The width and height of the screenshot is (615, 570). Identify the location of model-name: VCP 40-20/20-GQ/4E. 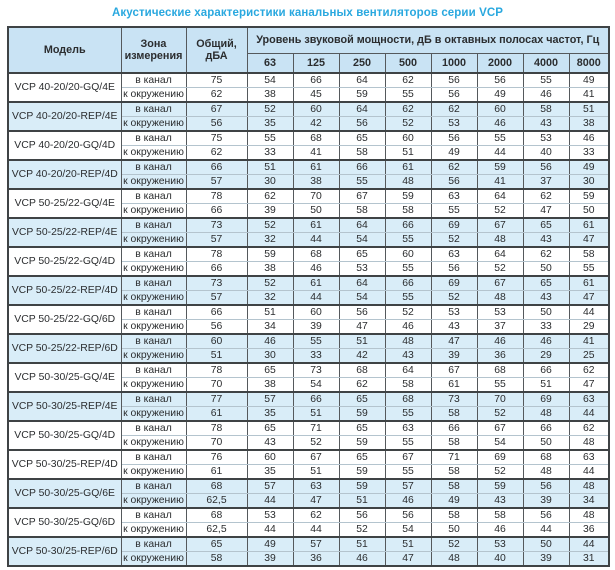
(64, 87).